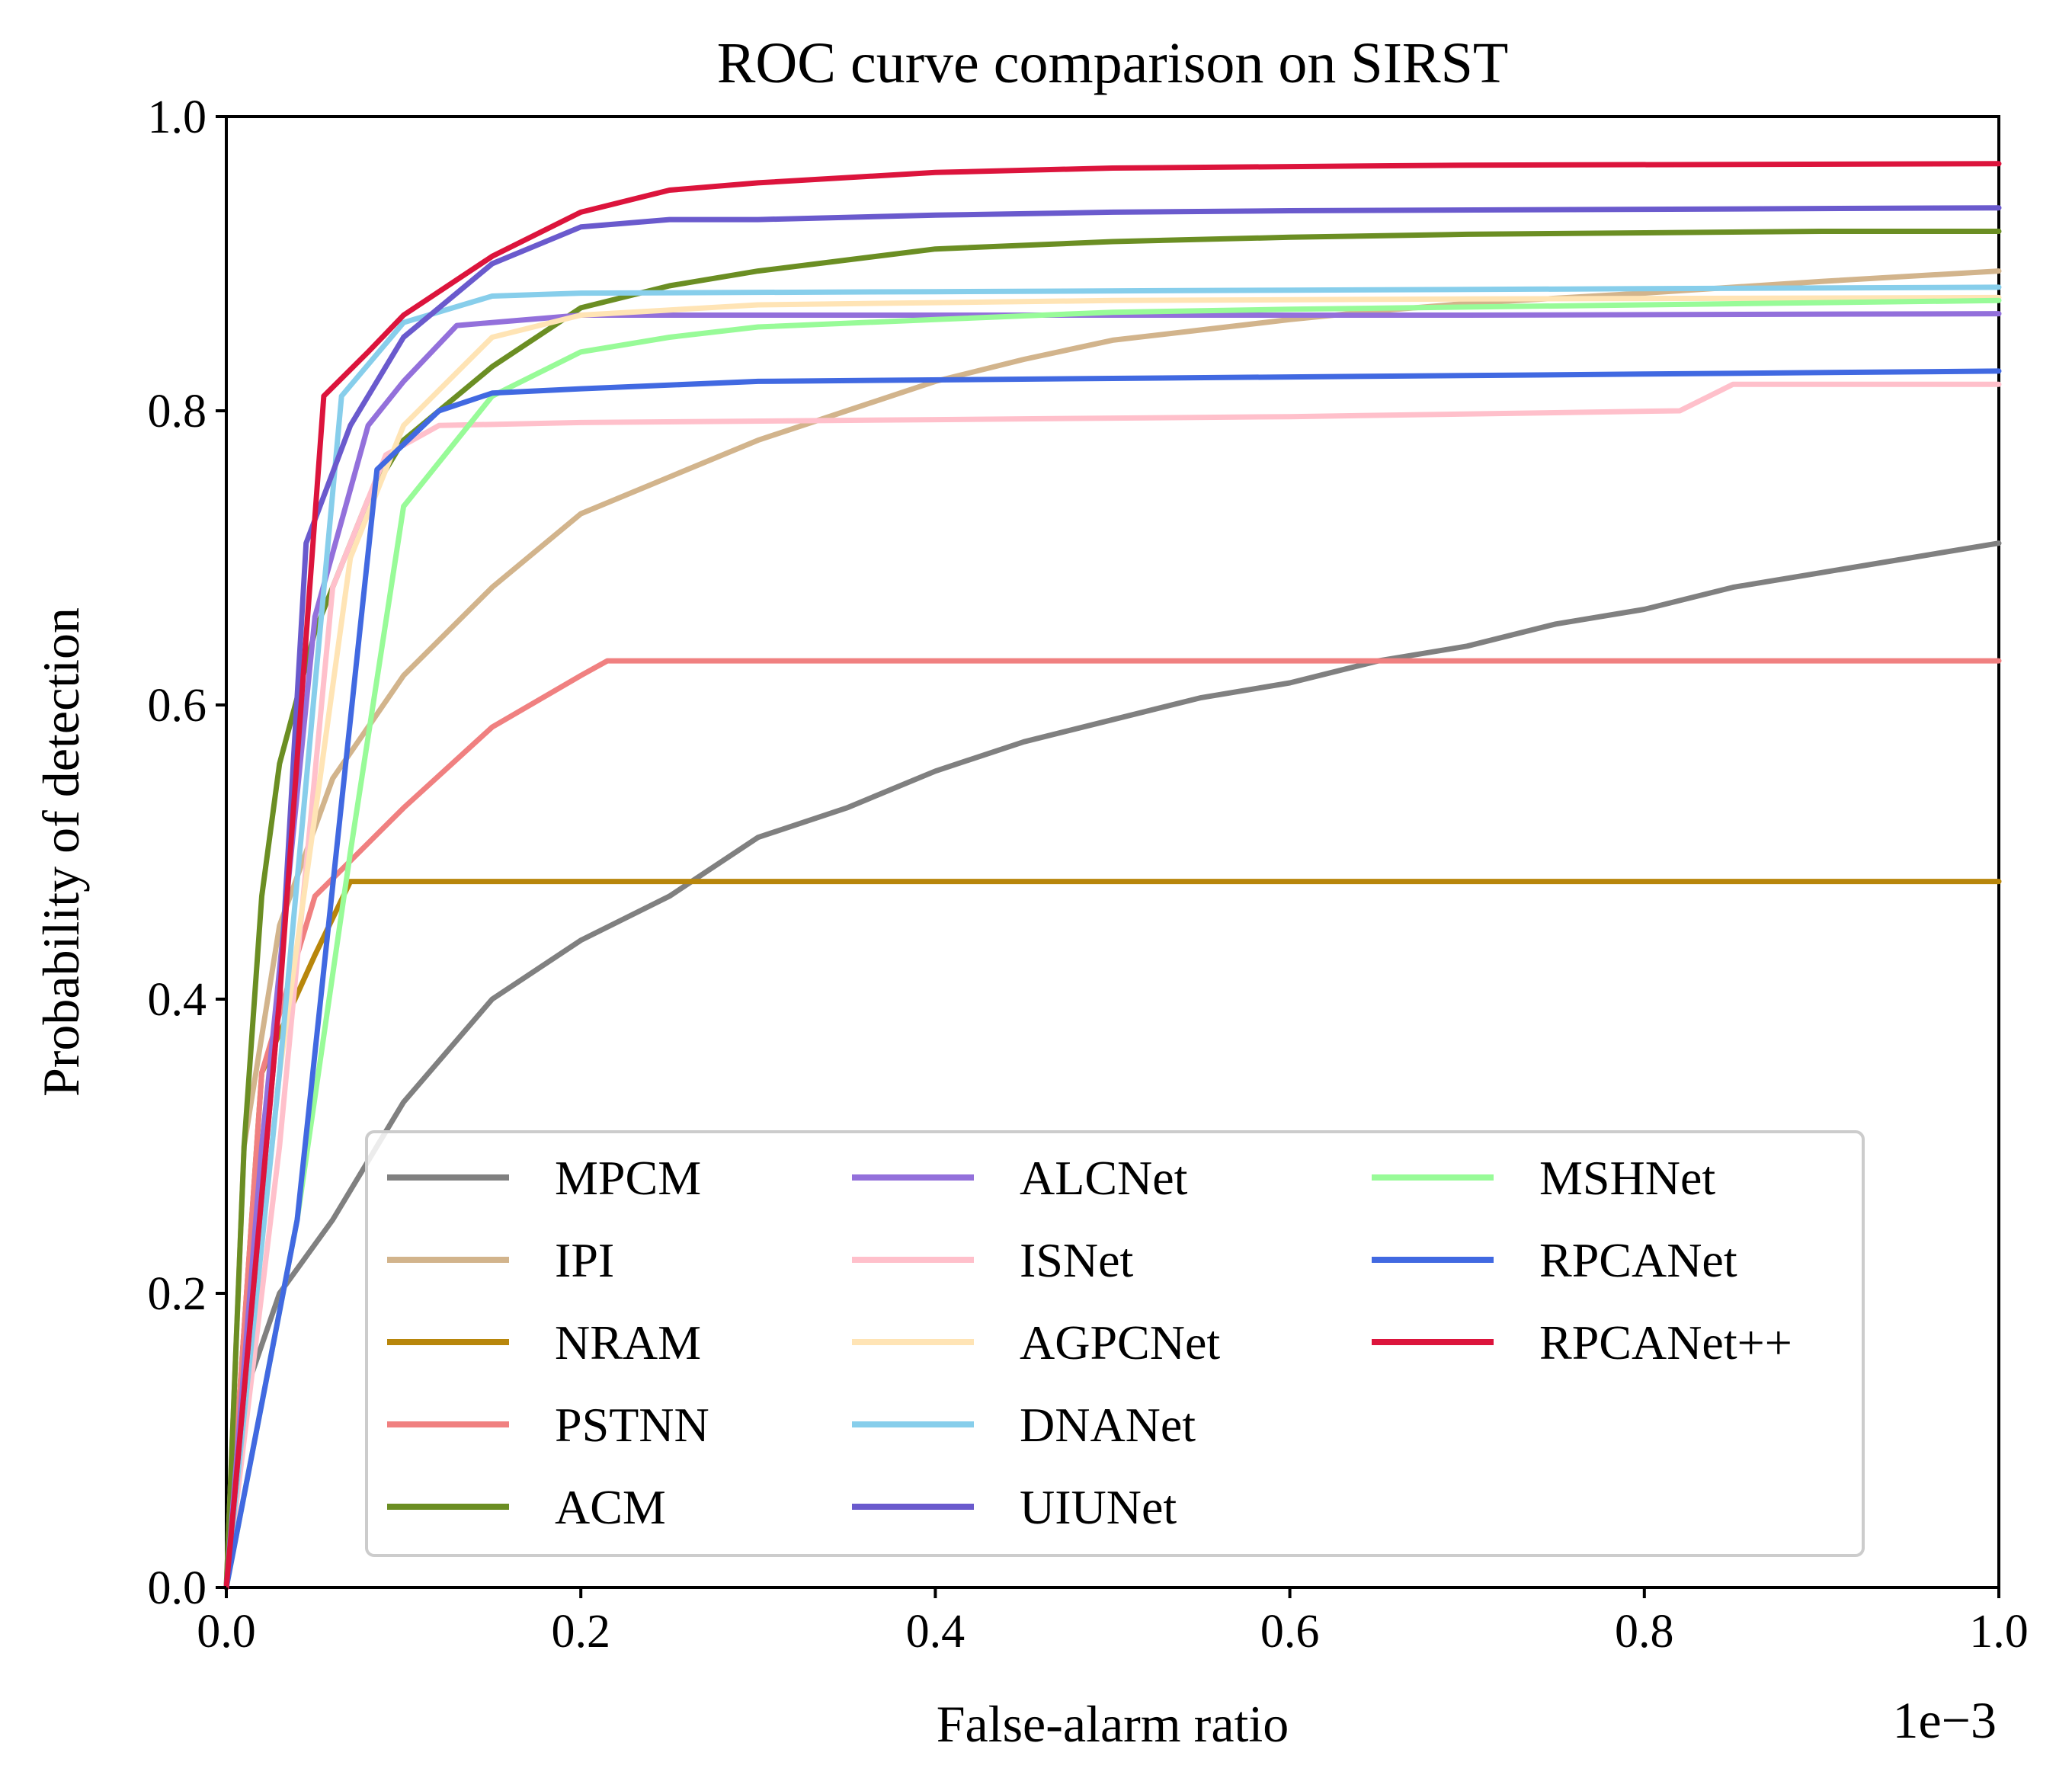  I want to click on legend-label-uiunet: UIUNet, so click(1098, 1507).